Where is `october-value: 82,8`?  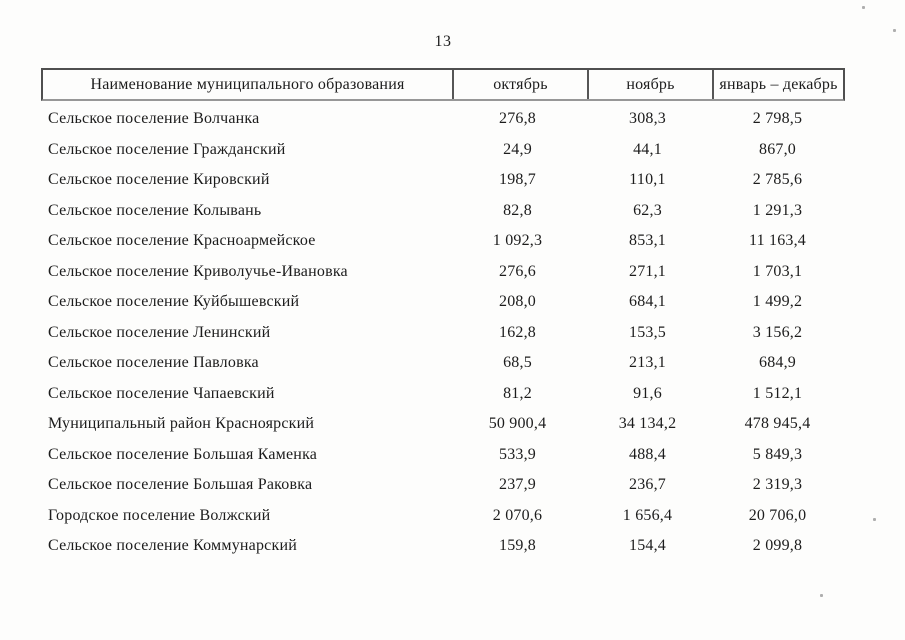
october-value: 82,8 is located at coordinates (517, 210).